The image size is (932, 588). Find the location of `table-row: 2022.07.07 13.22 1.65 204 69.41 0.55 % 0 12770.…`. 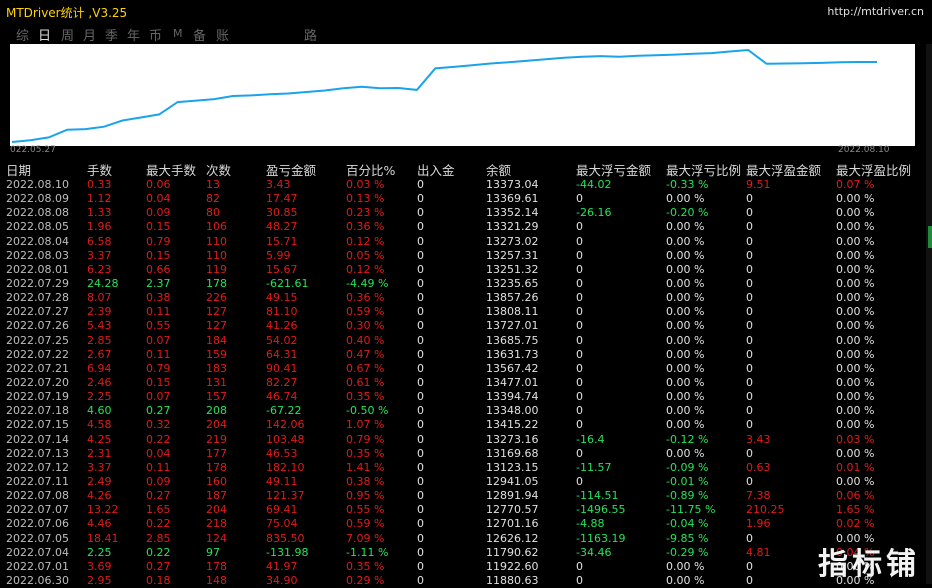

table-row: 2022.07.07 13.22 1.65 204 69.41 0.55 % 0 12770.… is located at coordinates (462, 510).